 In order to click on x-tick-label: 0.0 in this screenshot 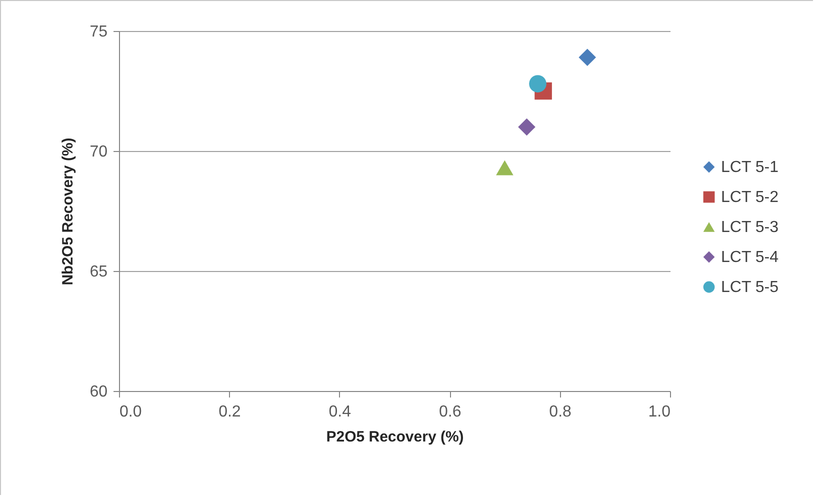, I will do `click(131, 412)`.